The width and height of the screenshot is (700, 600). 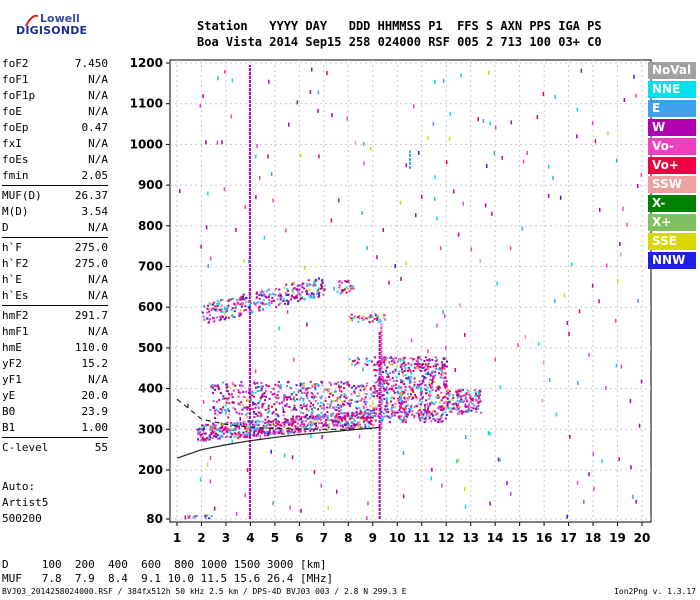 What do you see at coordinates (12, 379) in the screenshot?
I see `param-label: yF1` at bounding box center [12, 379].